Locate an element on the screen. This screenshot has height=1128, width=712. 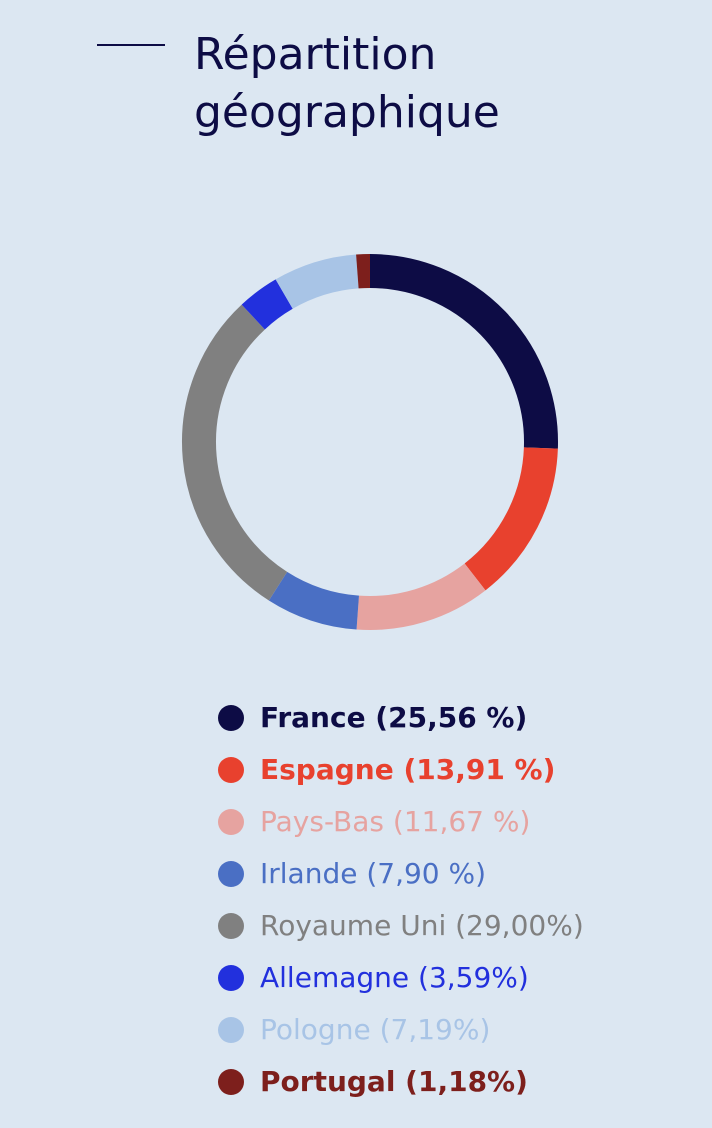
legend-dot-espagne is located at coordinates (231, 770).